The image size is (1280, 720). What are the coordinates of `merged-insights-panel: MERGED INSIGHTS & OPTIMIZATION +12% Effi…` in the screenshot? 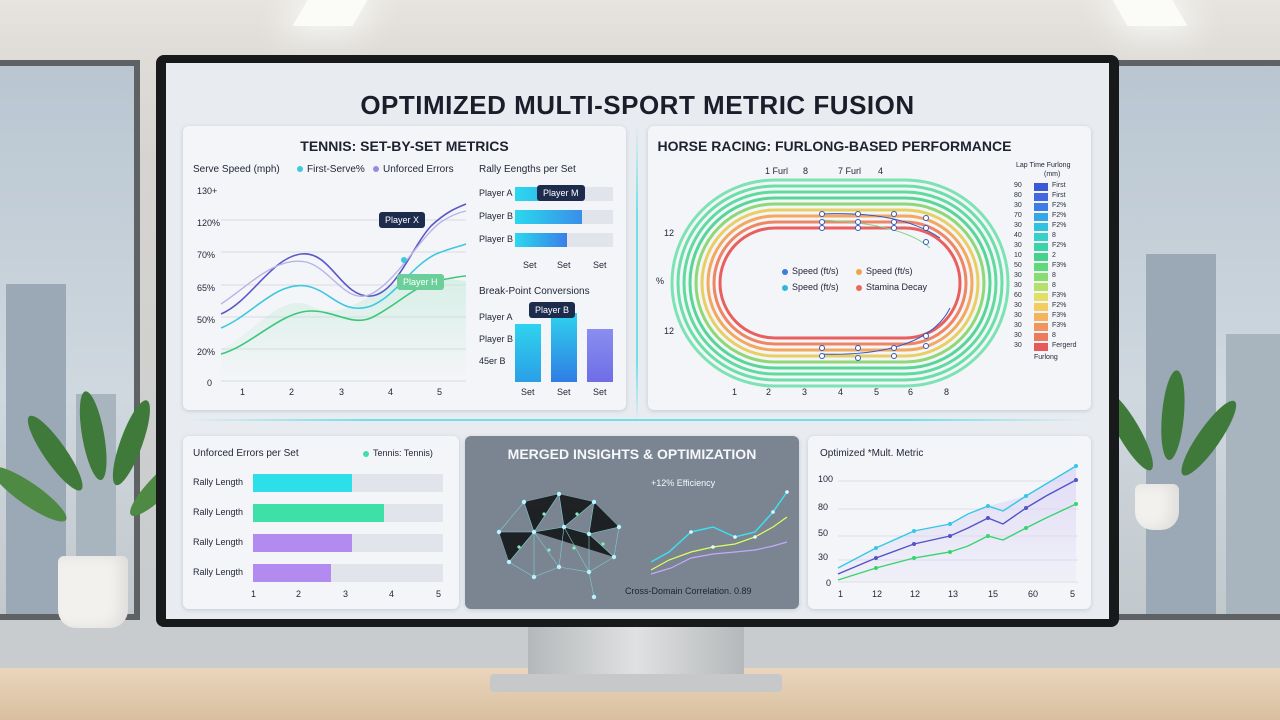 It's located at (632, 522).